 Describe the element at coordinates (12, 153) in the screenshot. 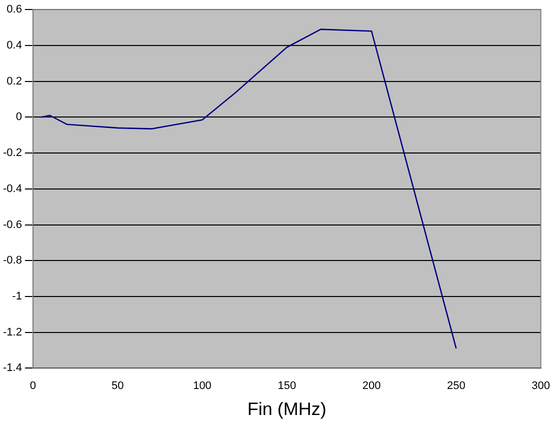

I see `y-tick-label: -0.2` at that location.